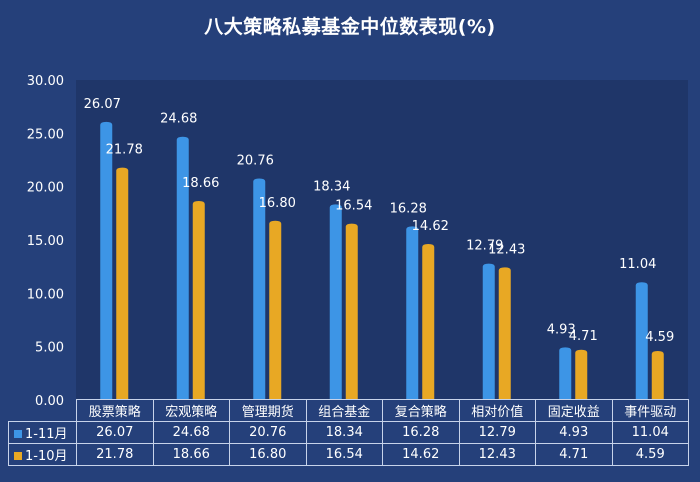 This screenshot has width=700, height=482. Describe the element at coordinates (268, 432) in the screenshot. I see `table-cell: 20.76` at that location.